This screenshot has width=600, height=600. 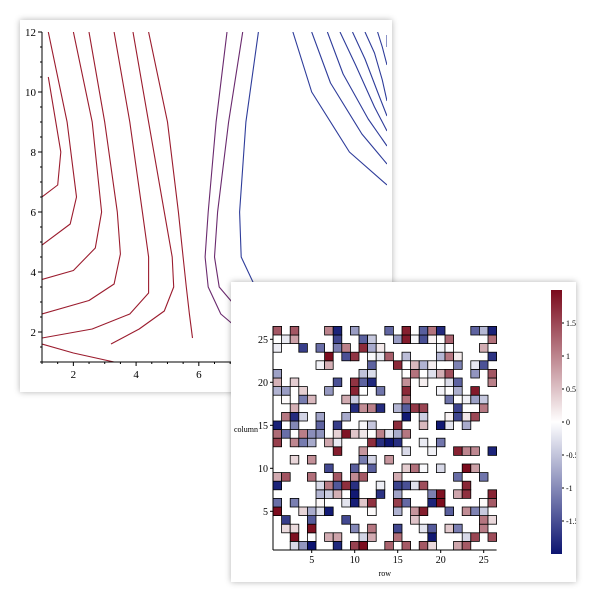 What do you see at coordinates (556, 422) in the screenshot?
I see `colorbar` at bounding box center [556, 422].